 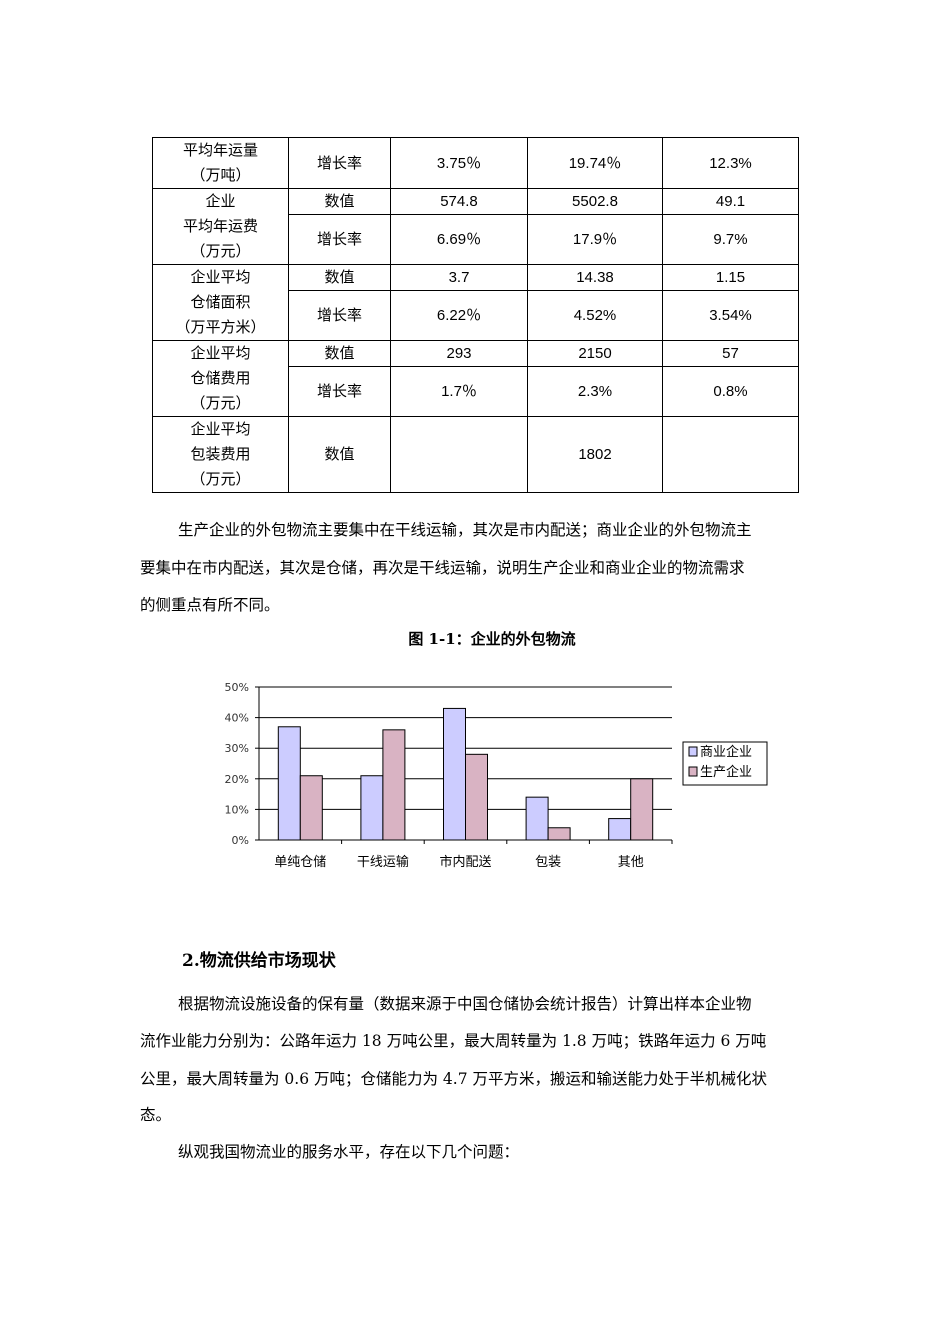 I want to click on value-cell: 2150, so click(x=595, y=353).